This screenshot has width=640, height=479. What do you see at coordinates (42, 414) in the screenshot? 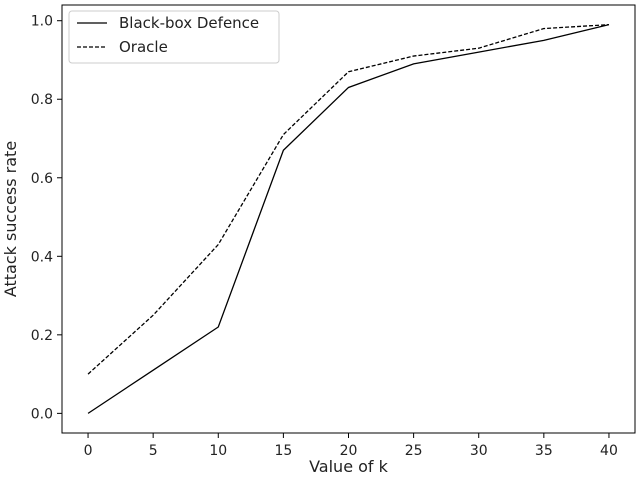
I see `y-tick-label: 0.0` at bounding box center [42, 414].